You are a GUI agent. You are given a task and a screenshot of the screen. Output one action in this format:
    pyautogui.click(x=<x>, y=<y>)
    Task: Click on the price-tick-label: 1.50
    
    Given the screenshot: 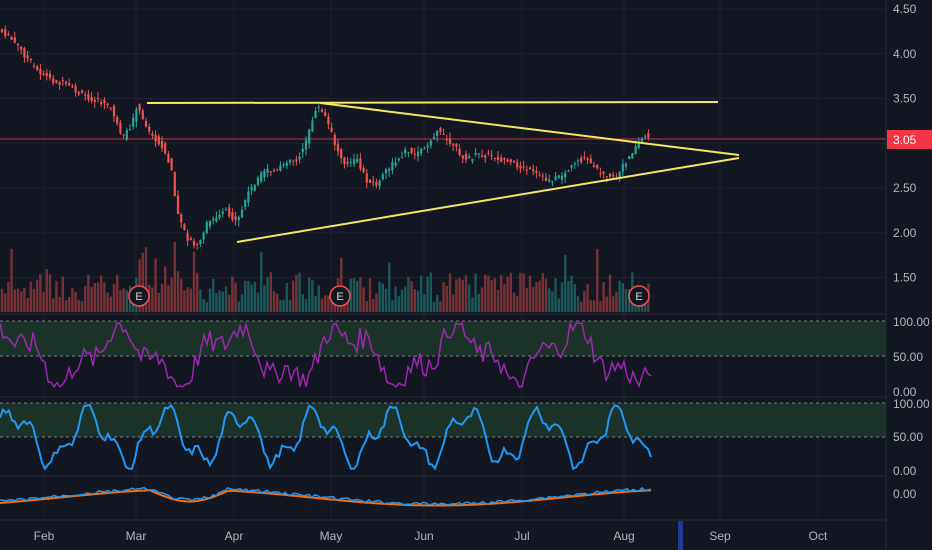 What is the action you would take?
    pyautogui.click(x=905, y=278)
    